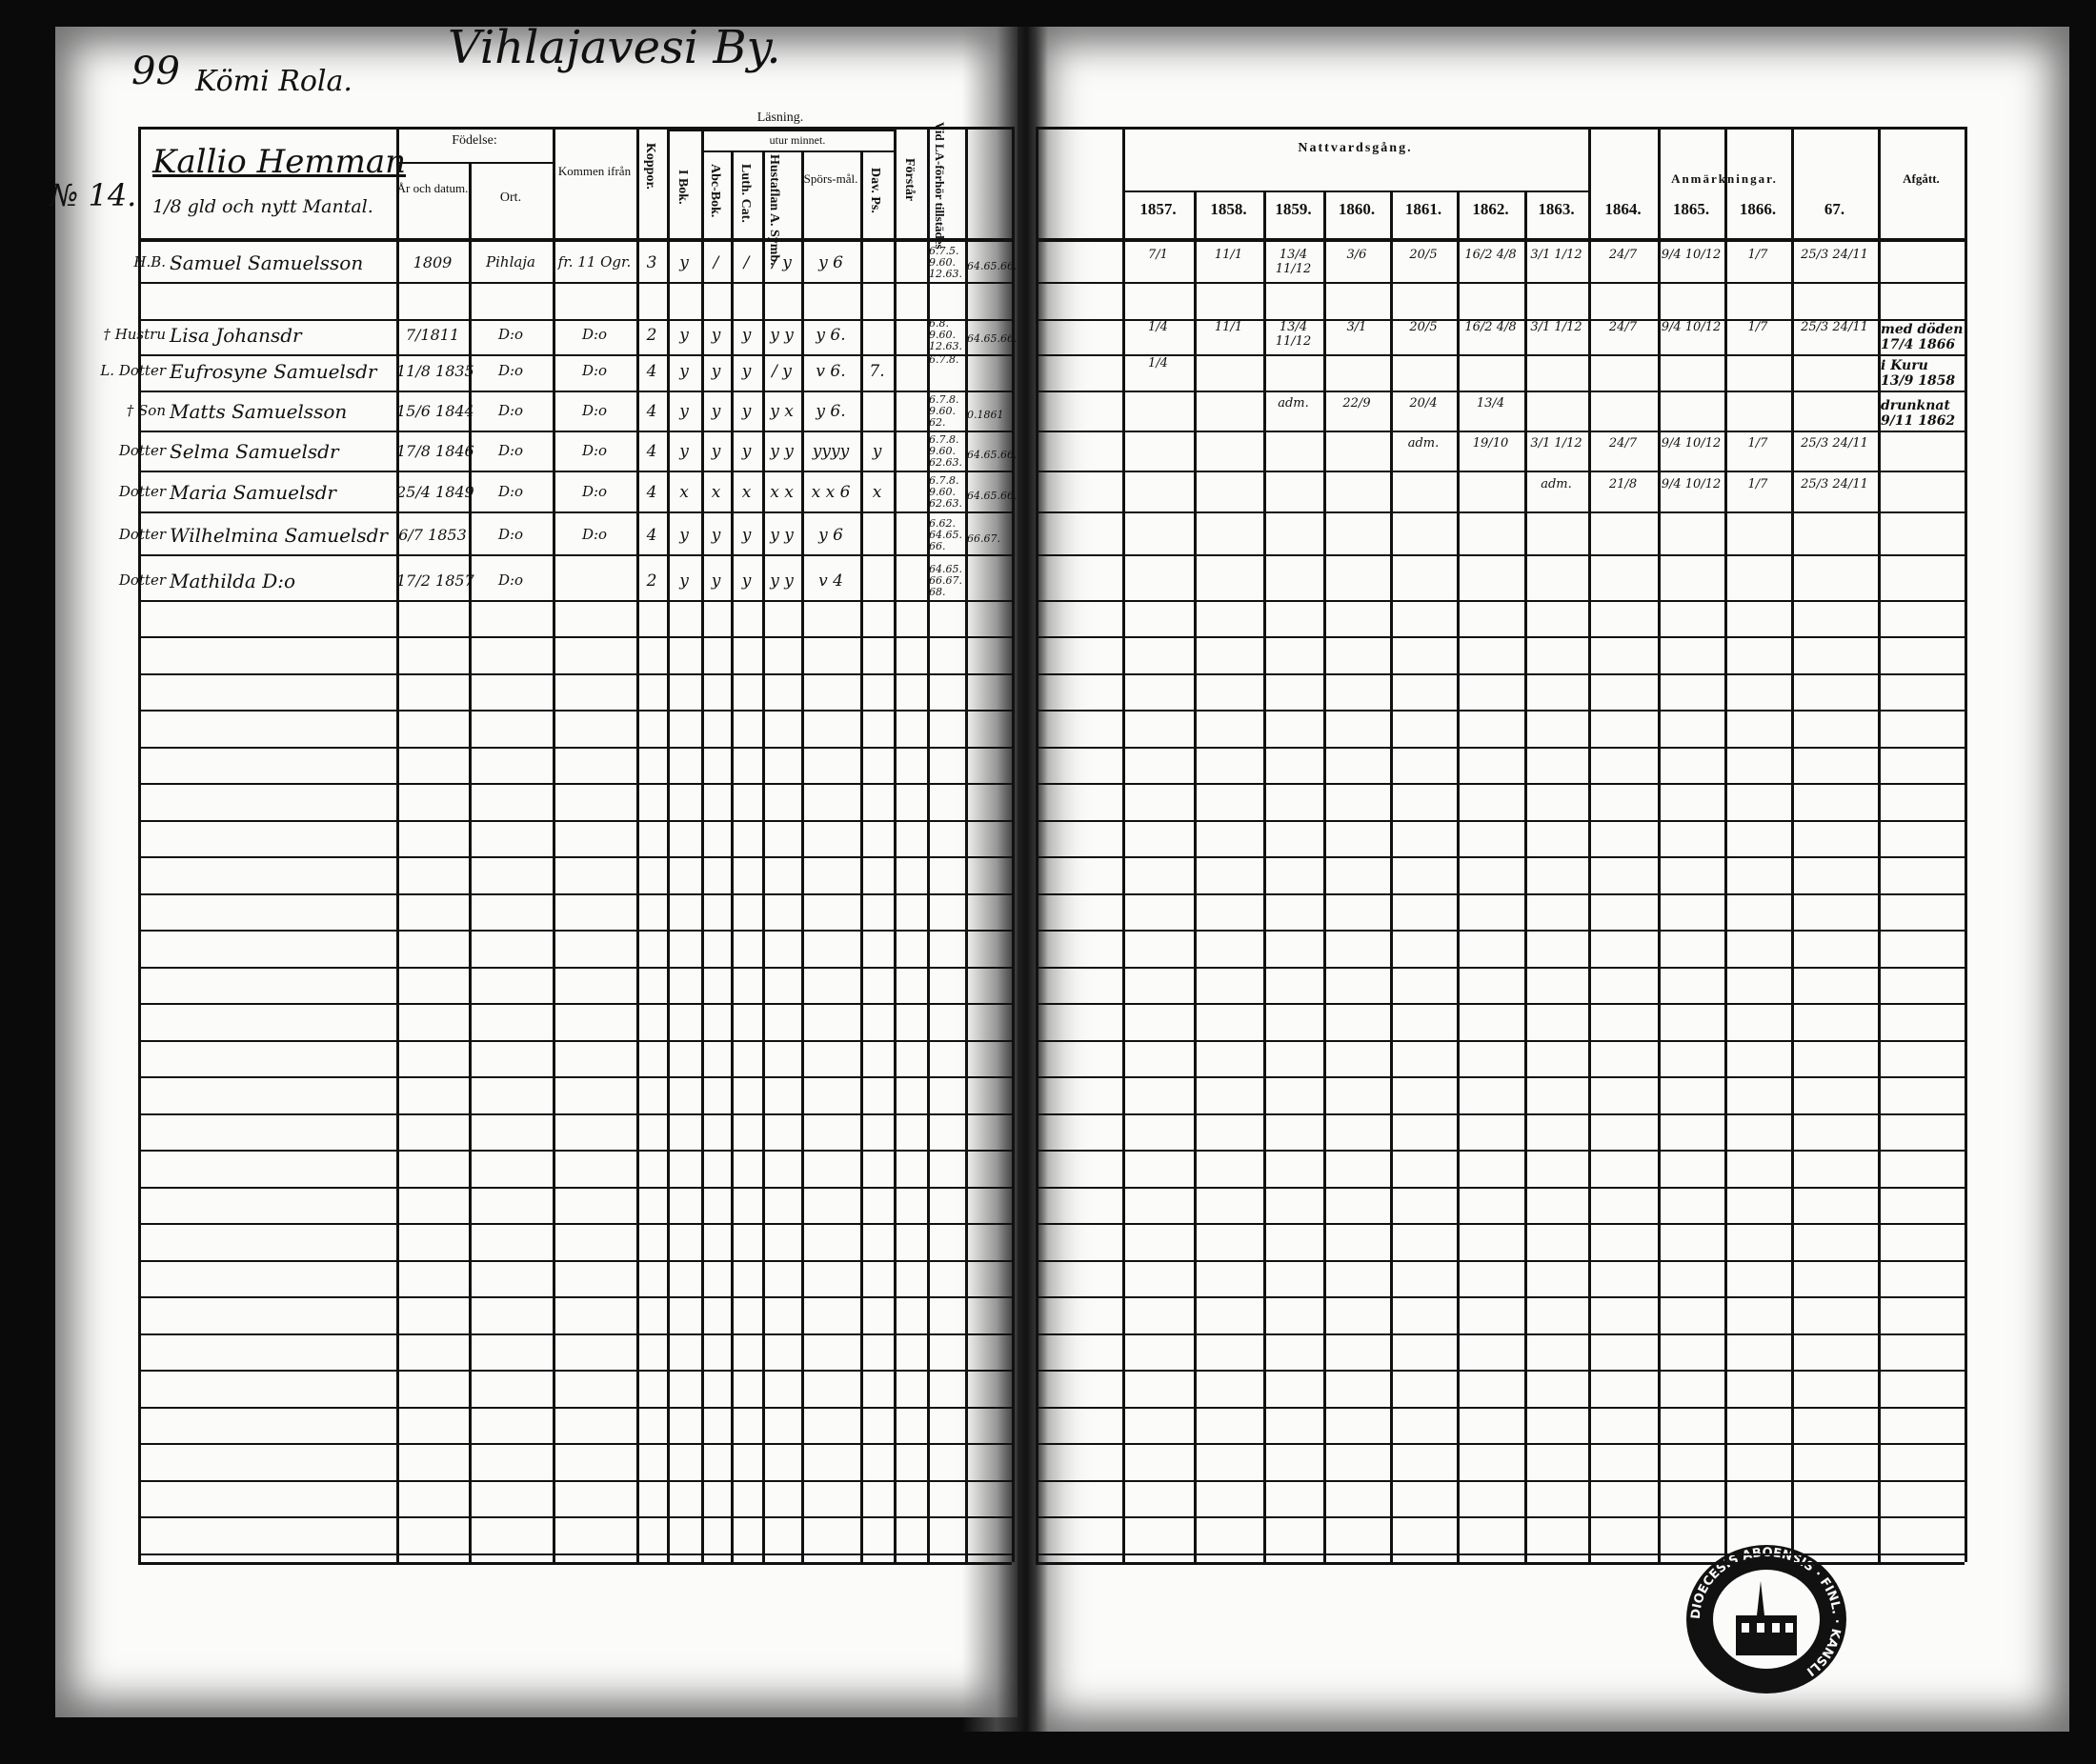 The height and width of the screenshot is (1764, 2096). I want to click on person-born: 15/6 1844, so click(435, 411).